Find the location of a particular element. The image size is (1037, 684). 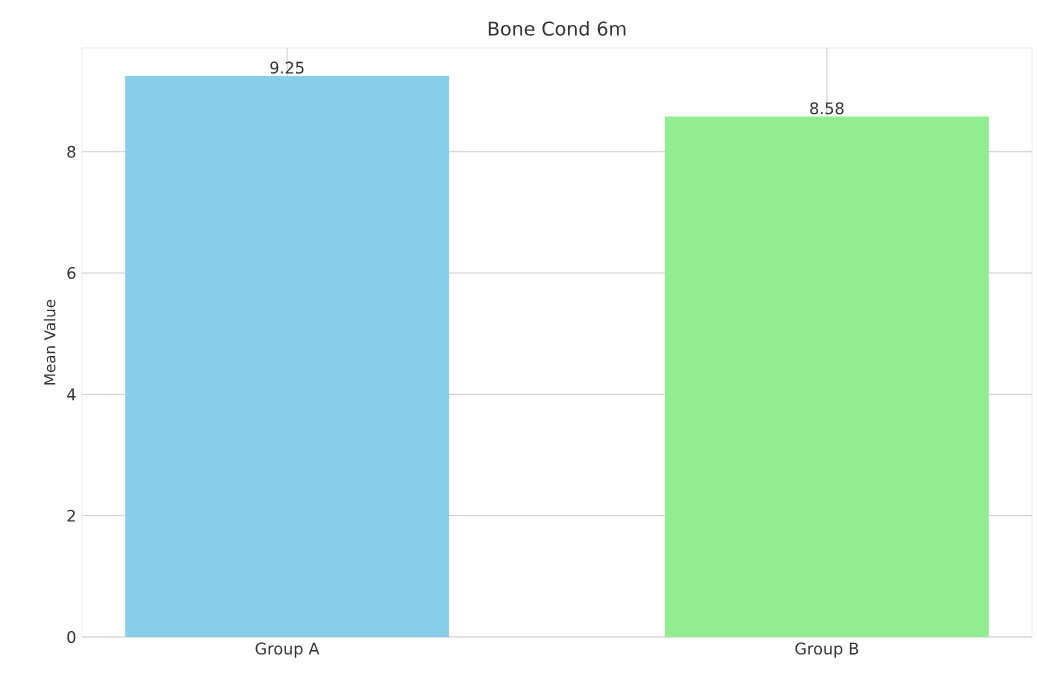

data-label: 9.25 is located at coordinates (287, 67).